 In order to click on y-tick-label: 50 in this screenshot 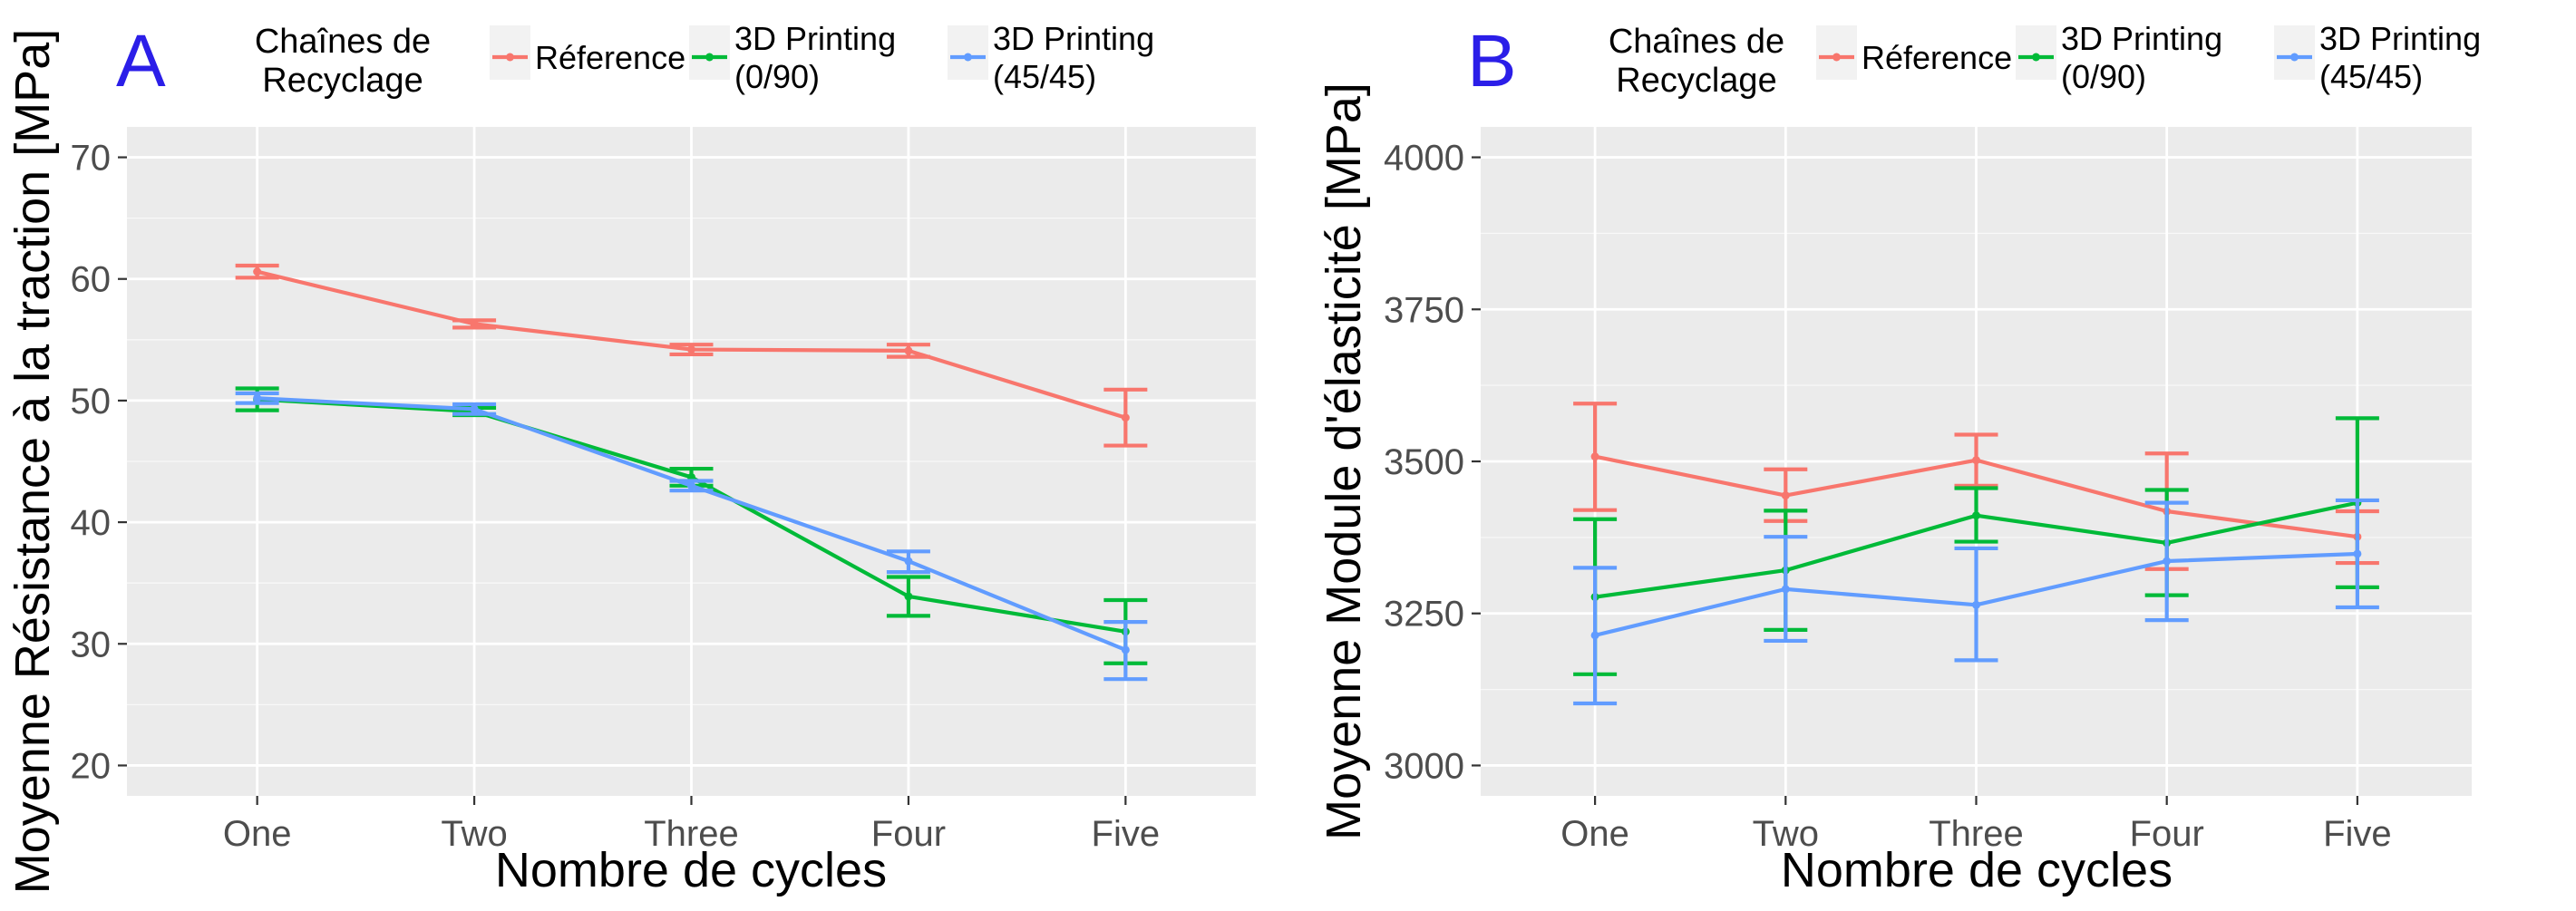, I will do `click(91, 402)`.